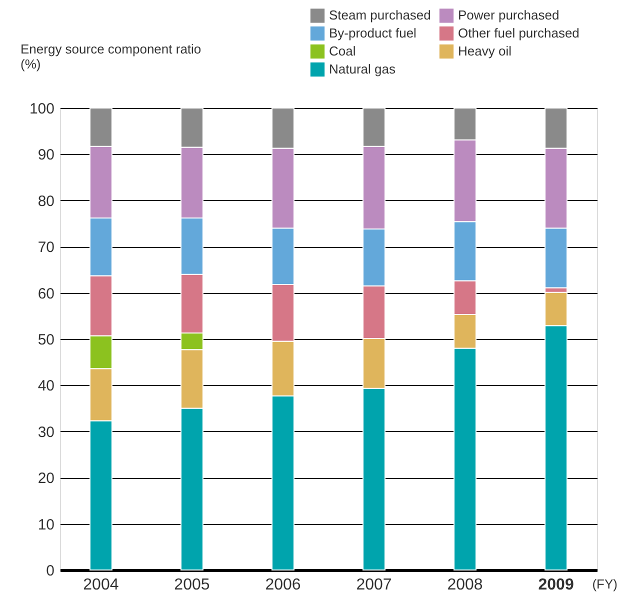  Describe the element at coordinates (111, 57) in the screenshot. I see `y-axis-title: Energy source component ratio (%)` at that location.